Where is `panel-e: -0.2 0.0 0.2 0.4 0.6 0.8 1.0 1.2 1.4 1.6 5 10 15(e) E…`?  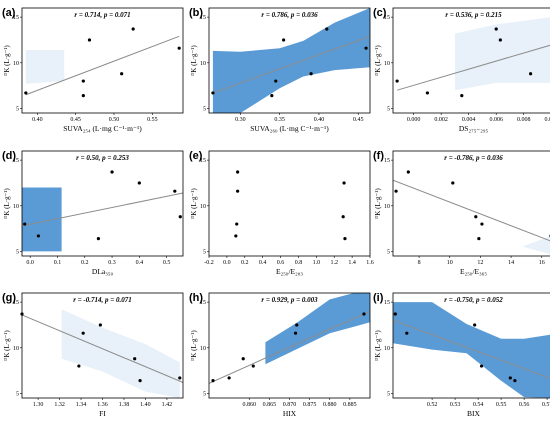 panel-e: -0.2 0.0 0.2 0.4 0.6 0.8 1.0 1.2 1.4 1.6 5 10 15(e) E… is located at coordinates (281, 213).